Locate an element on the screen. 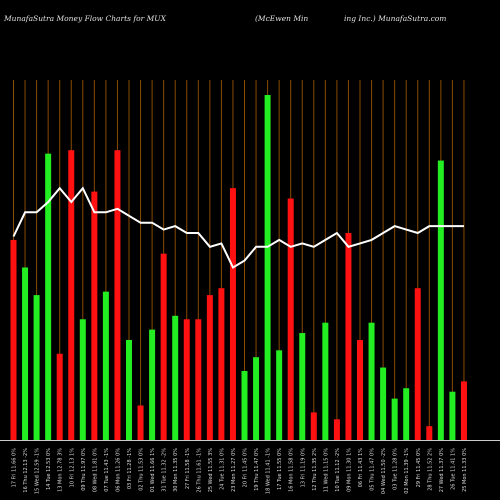  x-tick-label: 04 Wed 11.50 -2% is located at coordinates (384, 471).